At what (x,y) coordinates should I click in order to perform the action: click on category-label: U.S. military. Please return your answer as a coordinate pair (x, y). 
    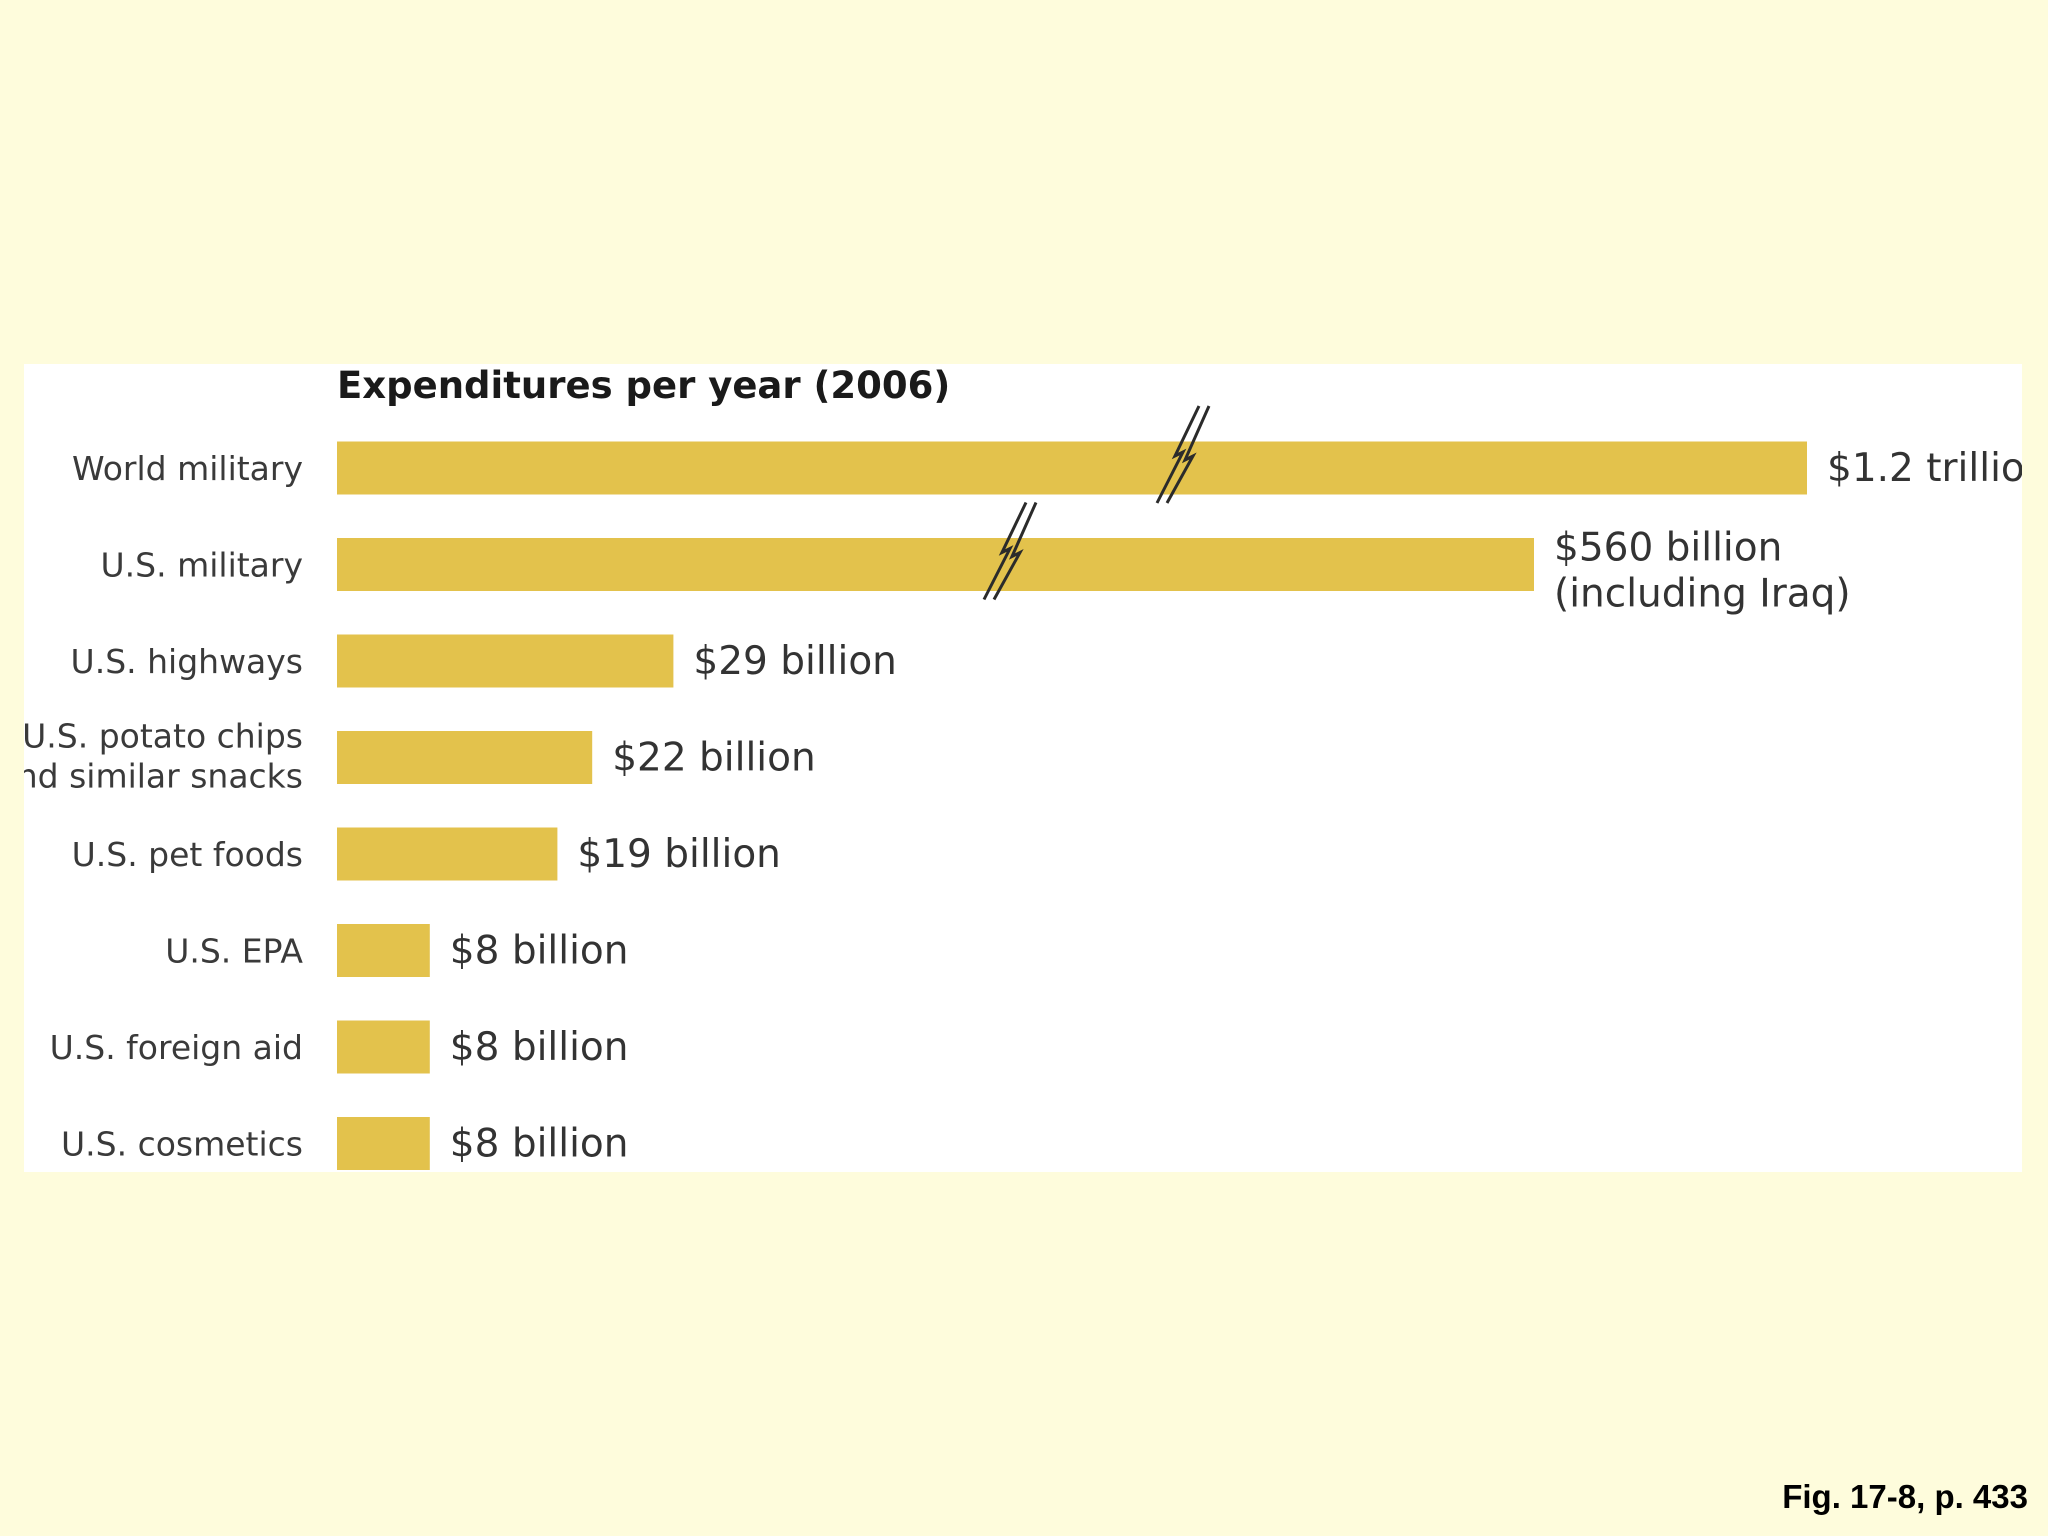
    Looking at the image, I should click on (202, 565).